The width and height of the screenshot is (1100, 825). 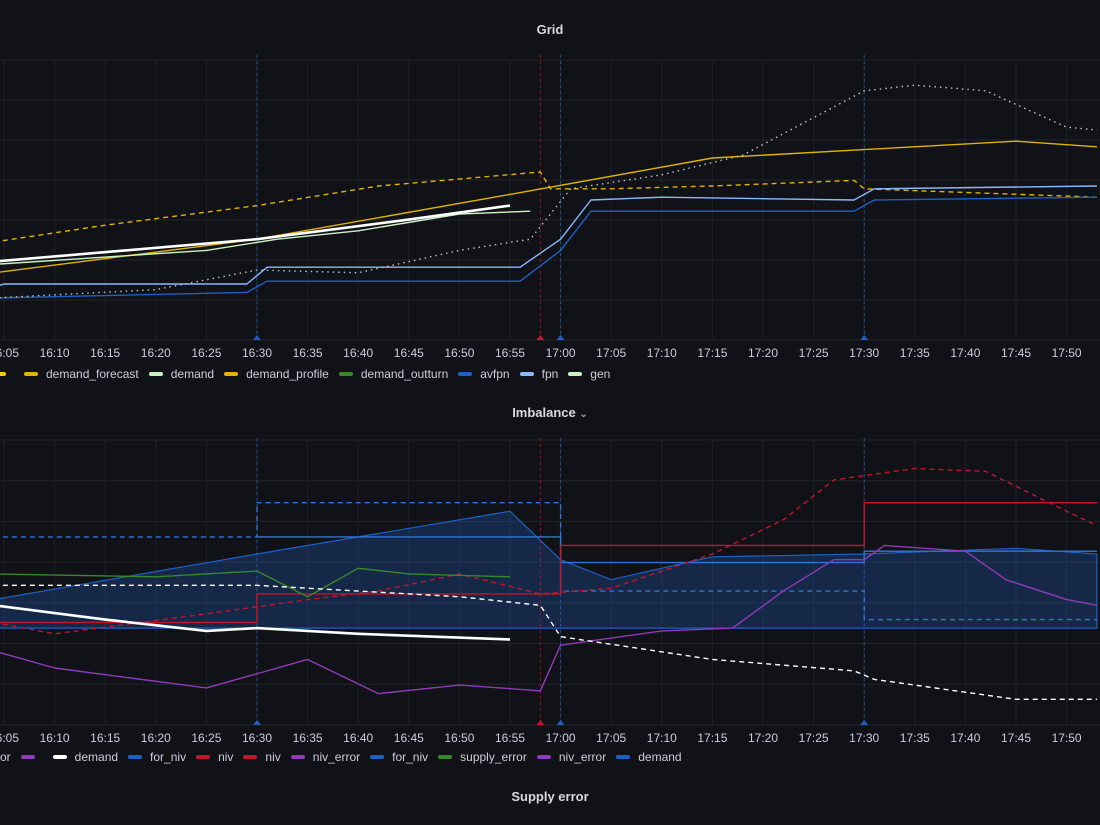 I want to click on legend-item: rror, so click(x=21, y=757).